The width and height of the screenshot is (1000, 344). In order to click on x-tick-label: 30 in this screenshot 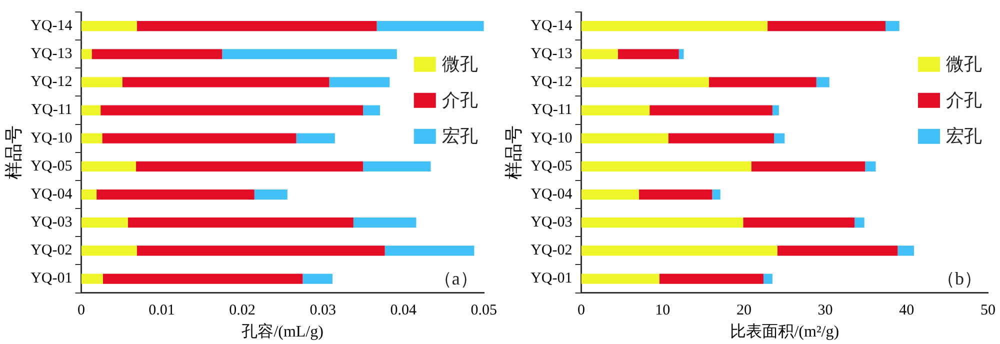, I will do `click(825, 310)`.